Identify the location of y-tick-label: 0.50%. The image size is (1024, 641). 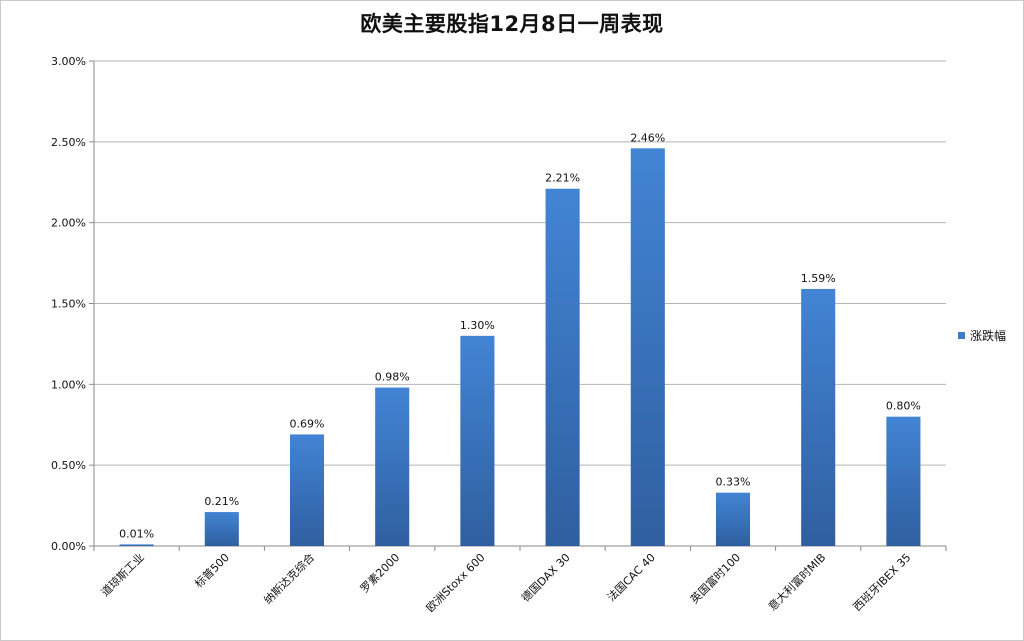
(68, 465).